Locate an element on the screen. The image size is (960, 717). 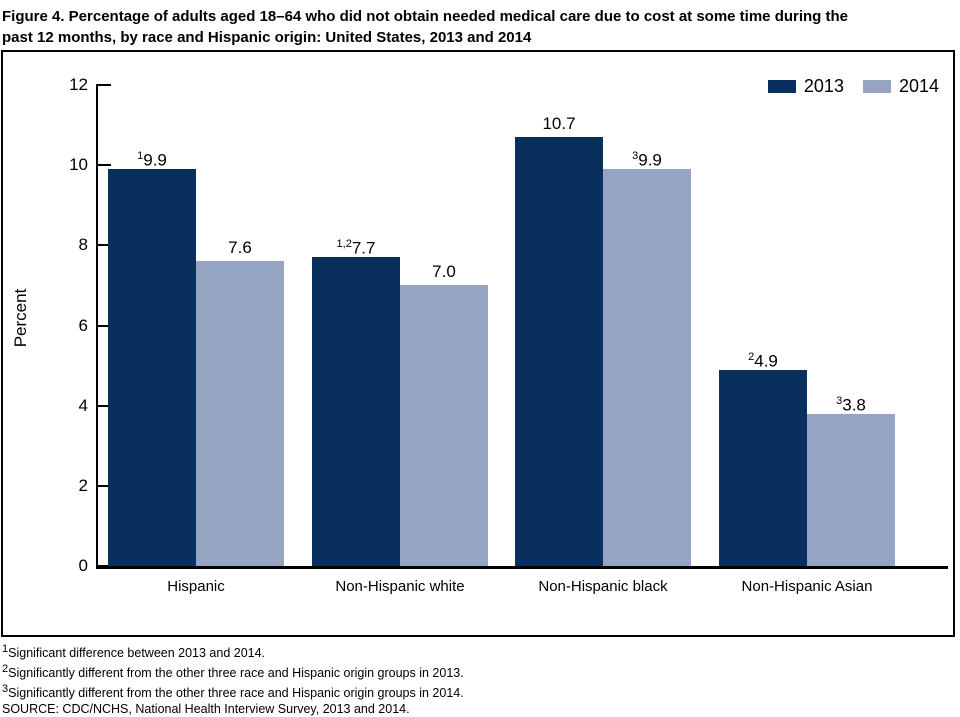
legend: 2013 2014 is located at coordinates (853, 86).